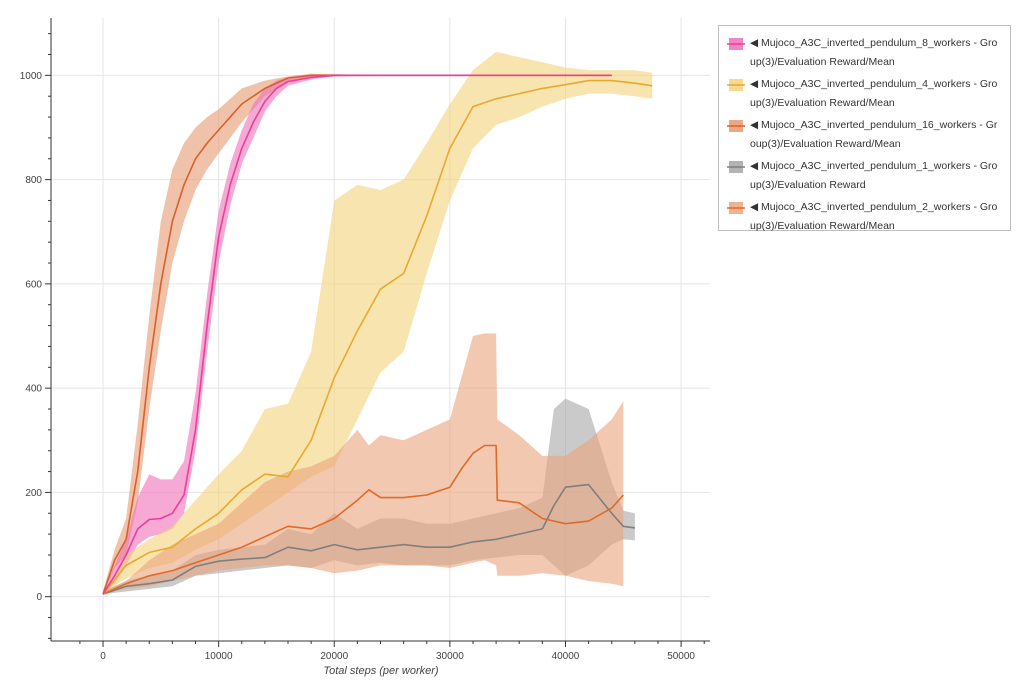  What do you see at coordinates (380, 671) in the screenshot?
I see `x-axis-title: Total steps (per worker)` at bounding box center [380, 671].